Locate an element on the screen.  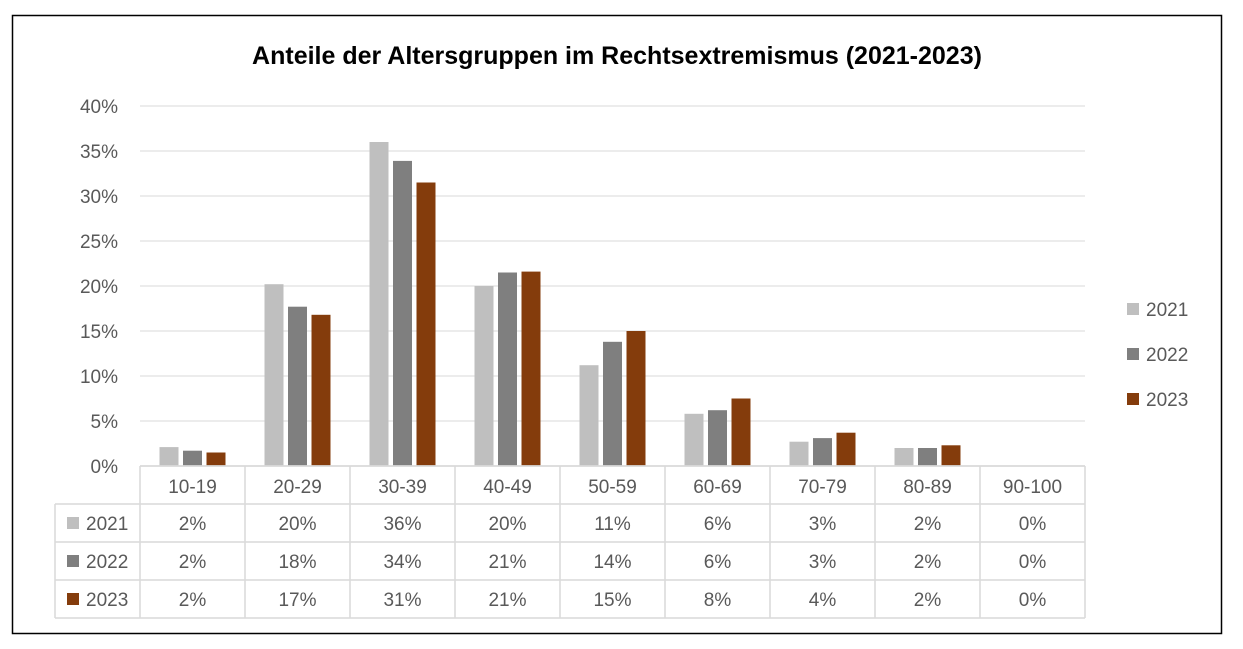
legend: 2021 2022 2023 is located at coordinates (1157, 355).